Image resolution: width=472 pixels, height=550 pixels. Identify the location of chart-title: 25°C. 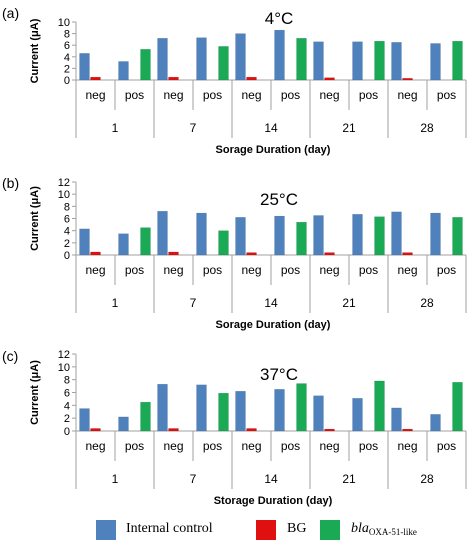
(279, 199).